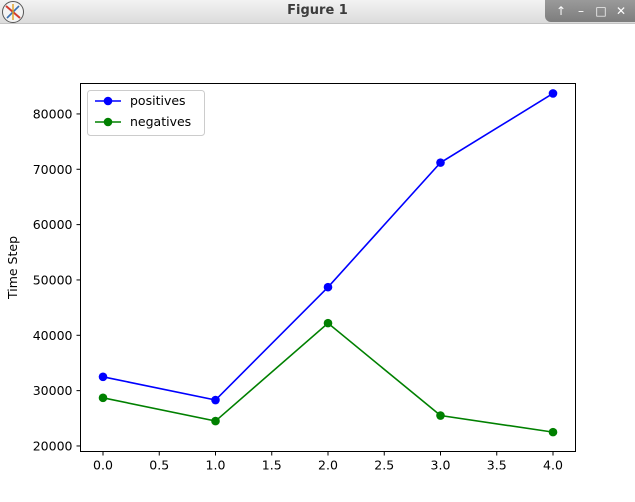  I want to click on y-tick-label: 30000, so click(53, 390).